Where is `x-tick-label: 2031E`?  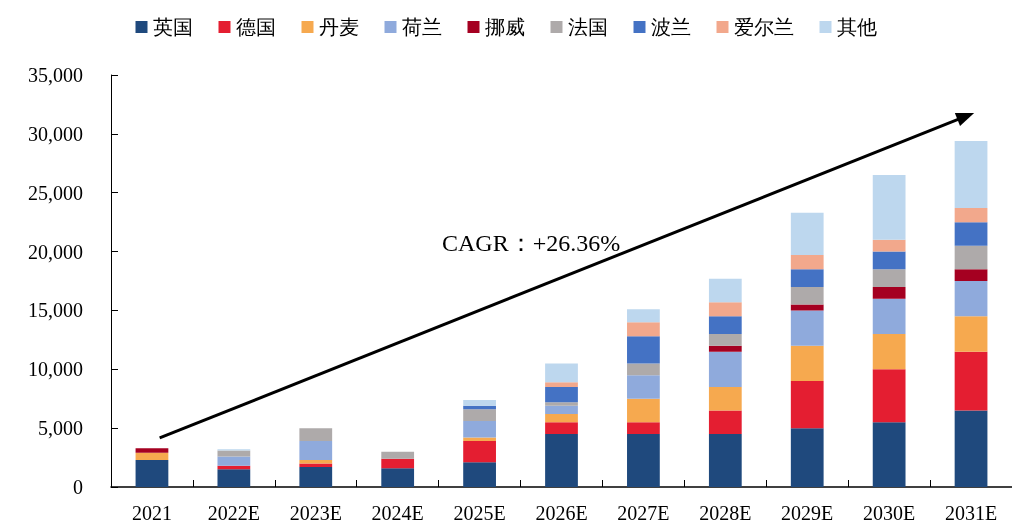
x-tick-label: 2031E is located at coordinates (971, 513).